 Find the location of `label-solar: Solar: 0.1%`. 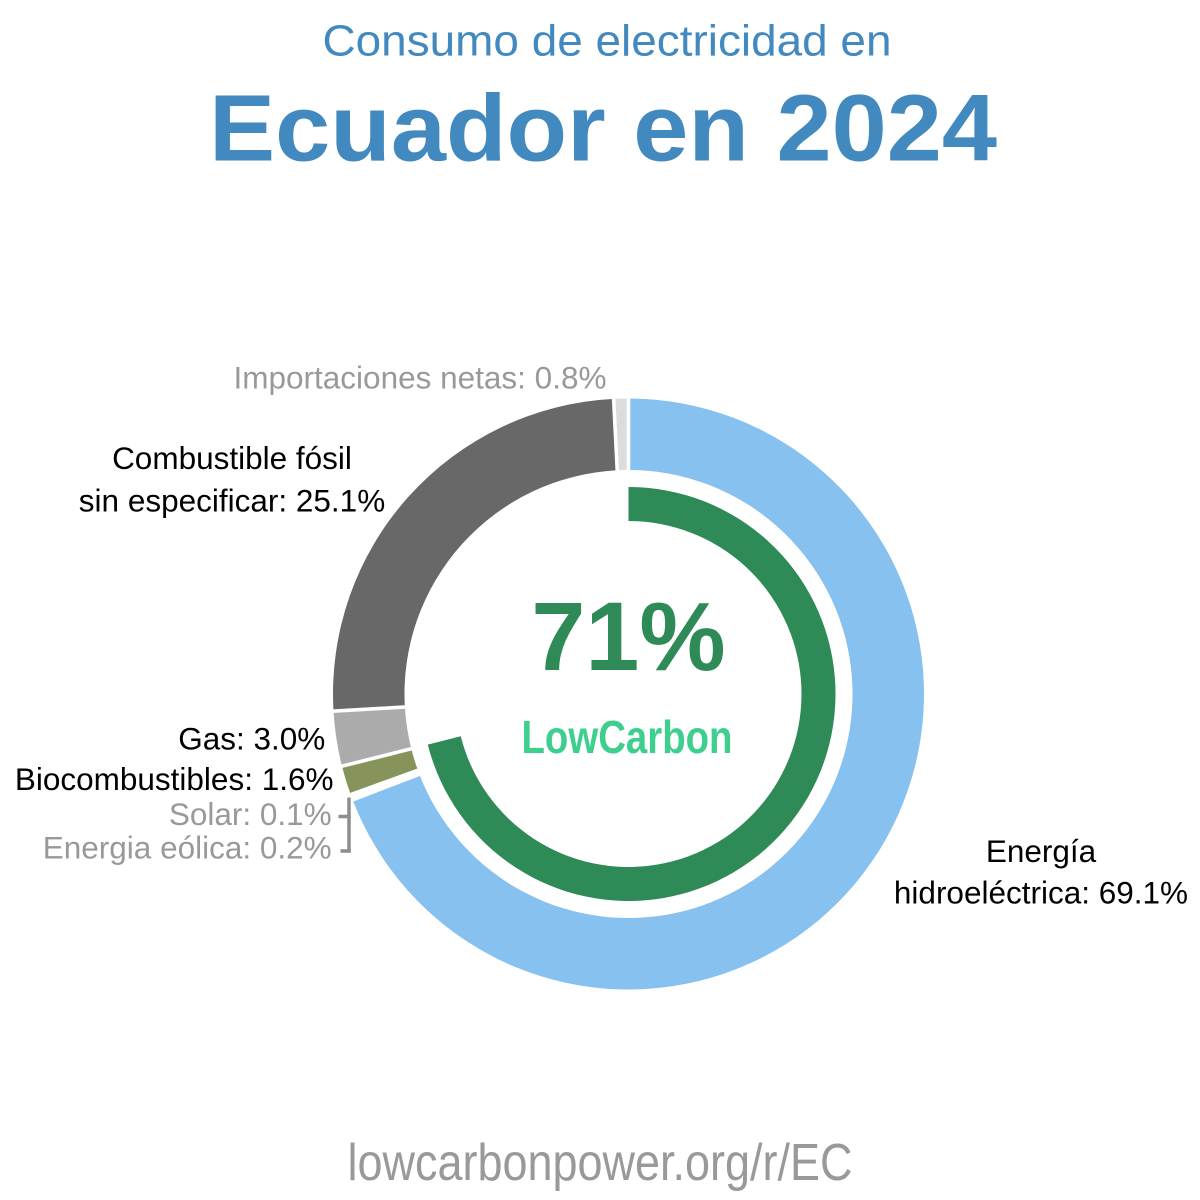

label-solar: Solar: 0.1% is located at coordinates (250, 814).